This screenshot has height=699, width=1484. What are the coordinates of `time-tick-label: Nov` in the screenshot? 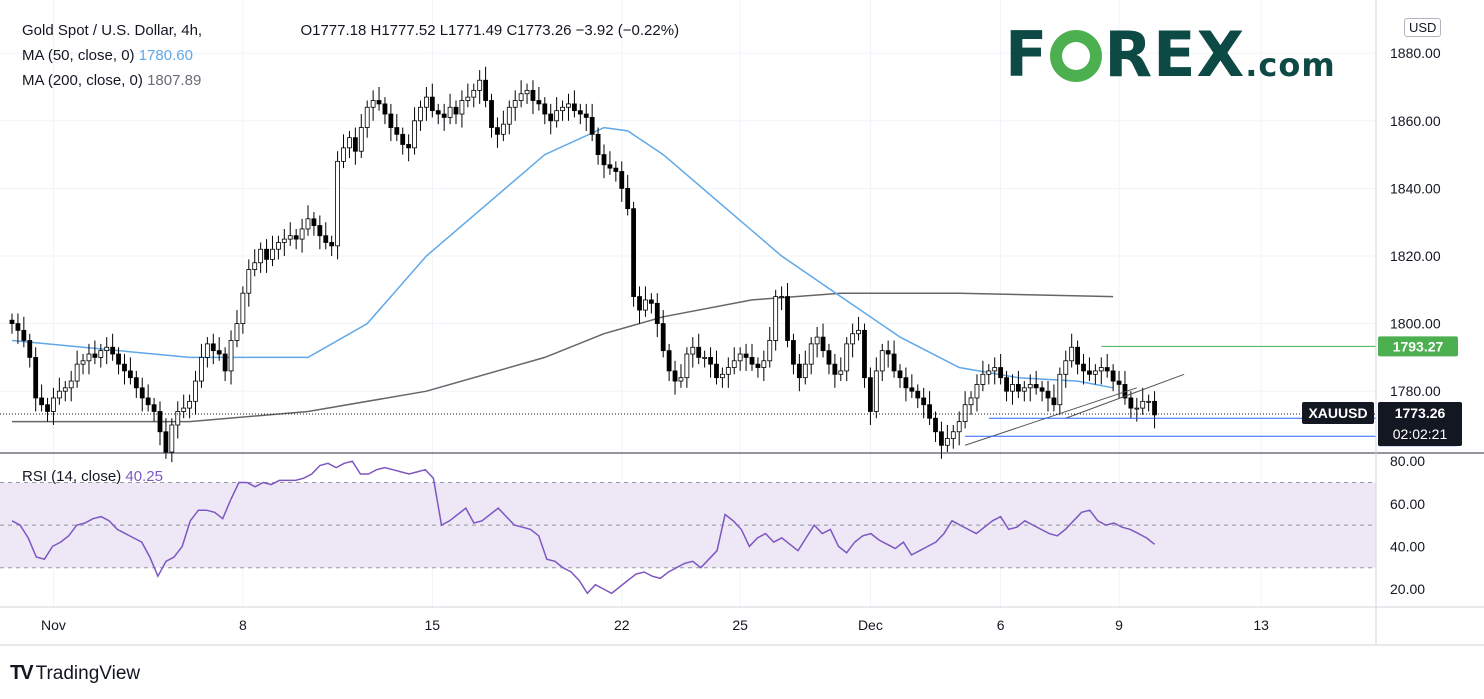 It's located at (53, 625).